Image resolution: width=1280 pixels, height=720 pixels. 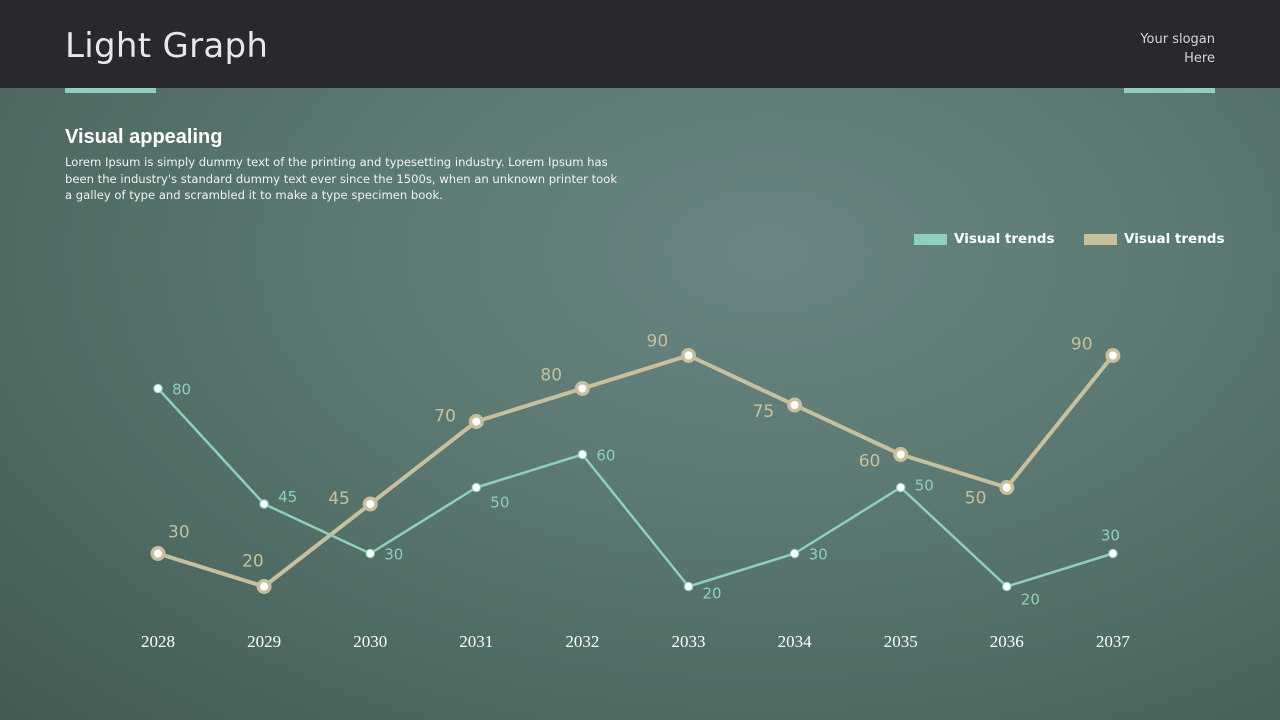 What do you see at coordinates (870, 462) in the screenshot?
I see `series-2-data-label: 60` at bounding box center [870, 462].